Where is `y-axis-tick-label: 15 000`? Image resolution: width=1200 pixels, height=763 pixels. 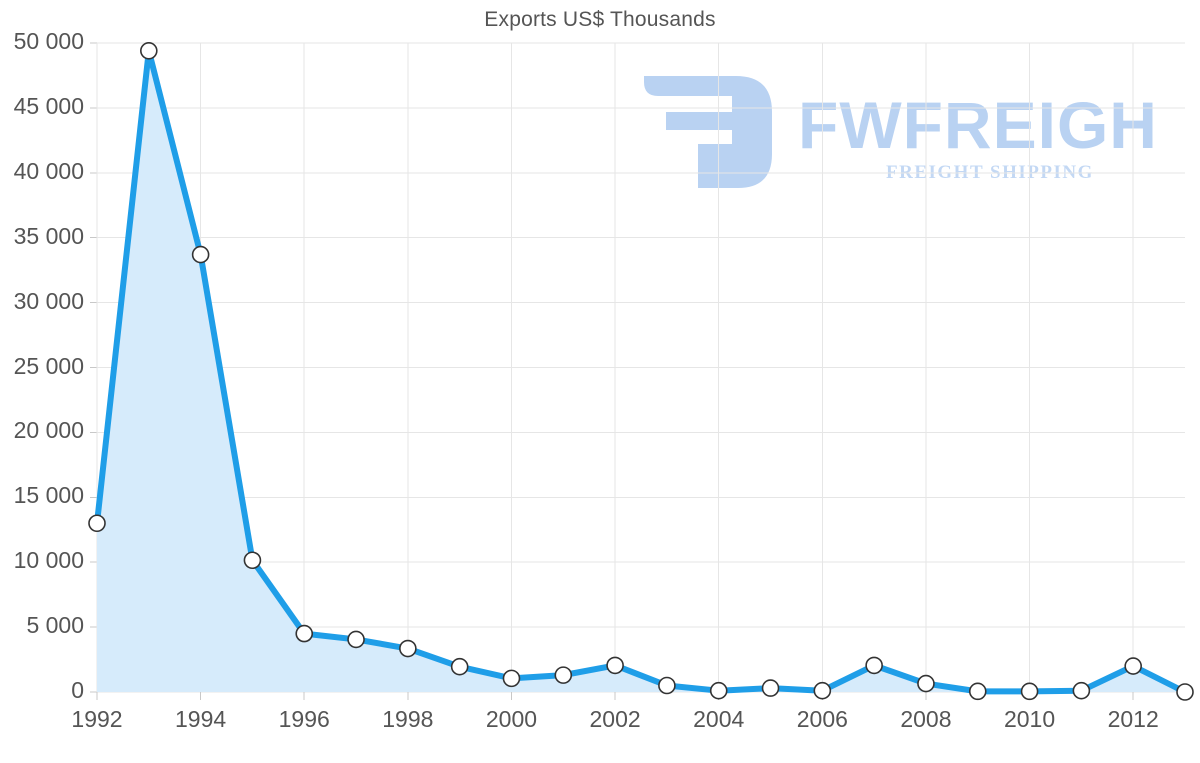
y-axis-tick-label: 15 000 is located at coordinates (48, 495).